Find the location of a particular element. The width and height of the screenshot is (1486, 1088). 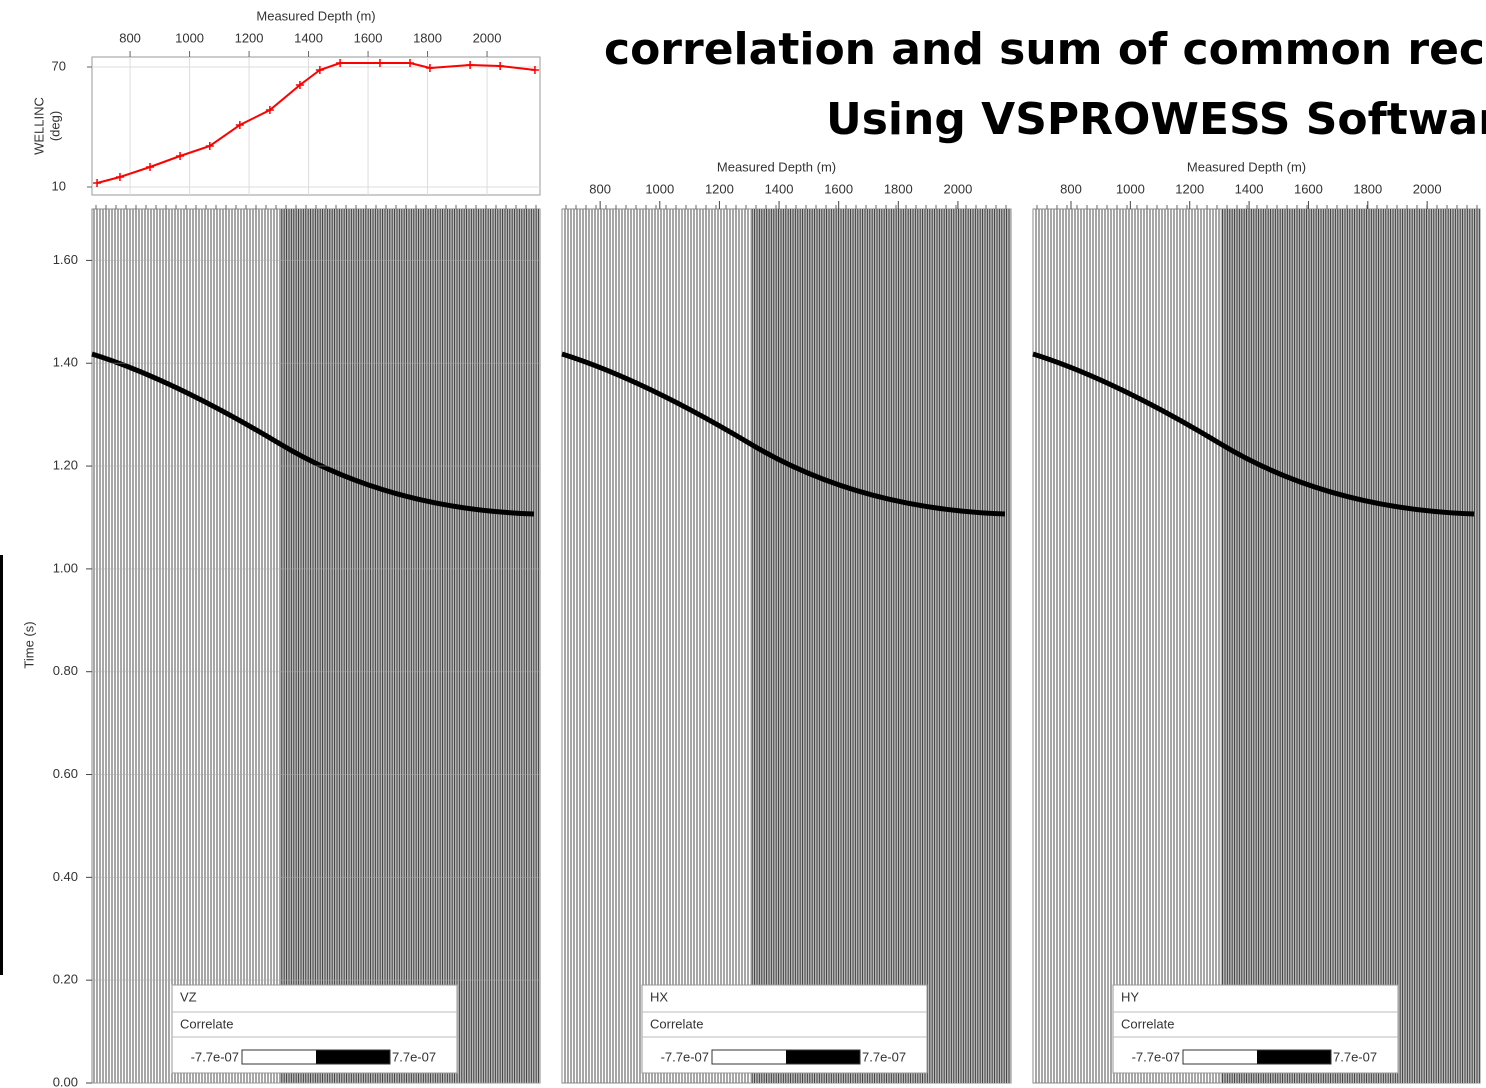

y-tick-label: 10 is located at coordinates (59, 185).